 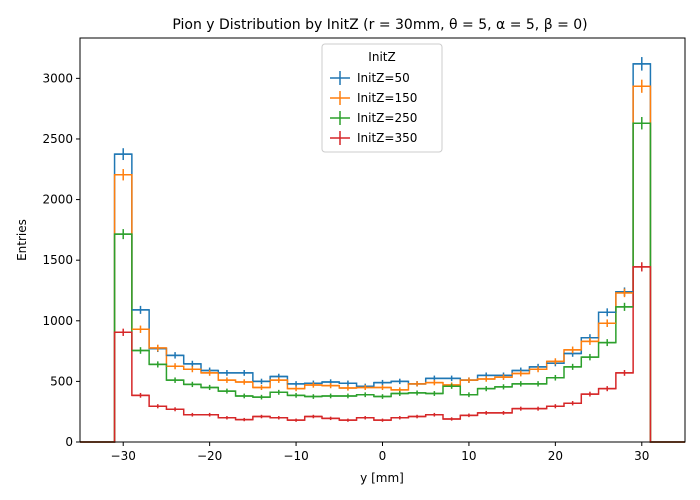 I want to click on legend-entry: InitZ=250, so click(x=373, y=118).